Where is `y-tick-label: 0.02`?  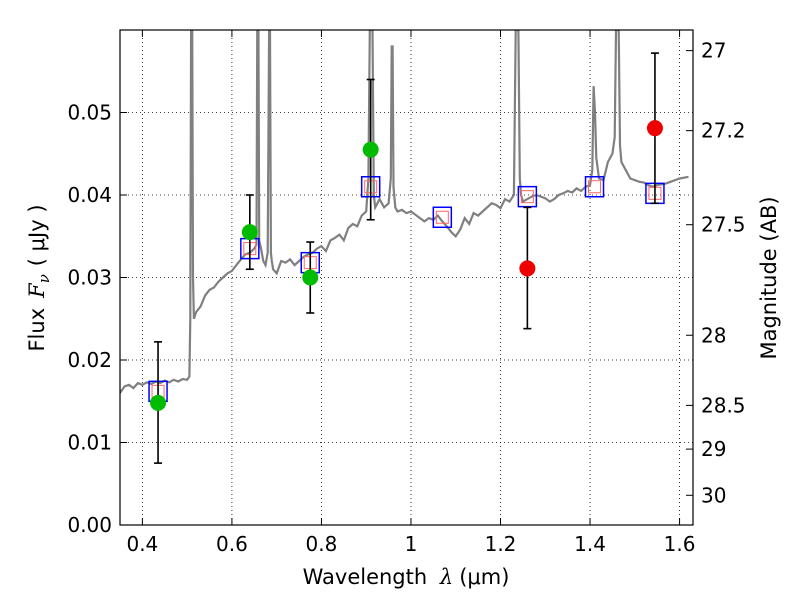 y-tick-label: 0.02 is located at coordinates (89, 360).